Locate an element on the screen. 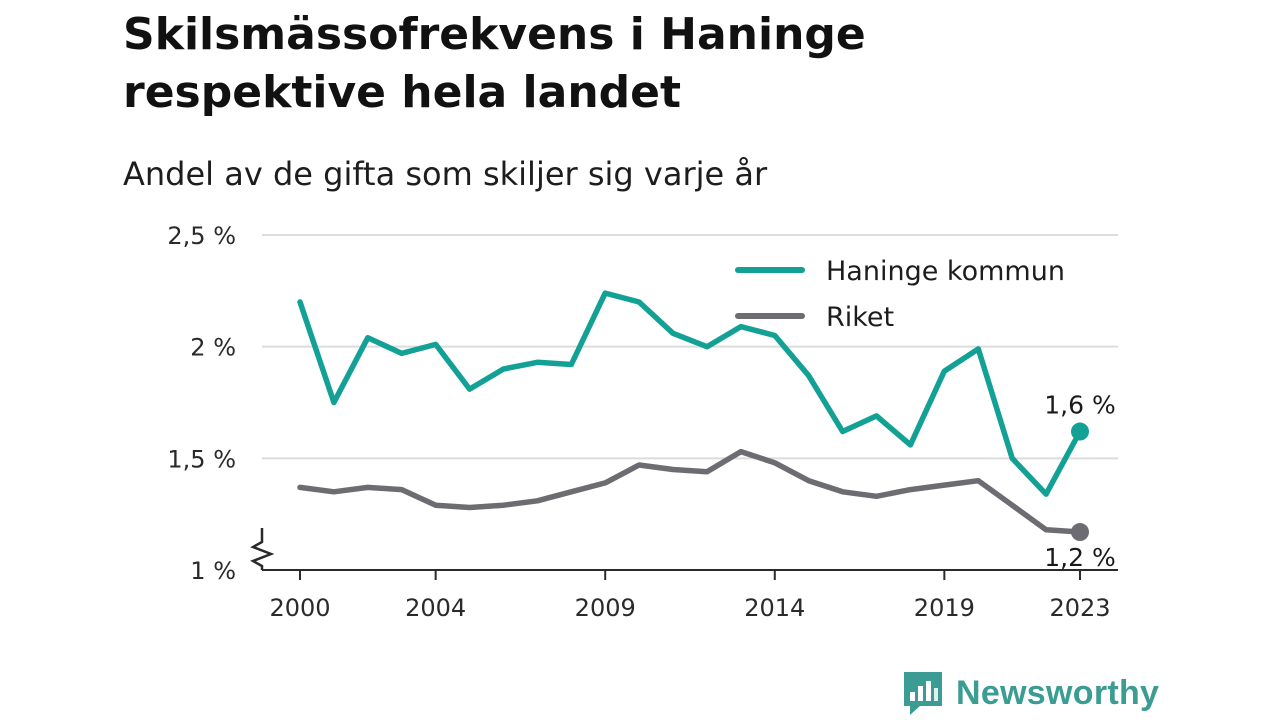 This screenshot has height=720, width=1280. x-tick-label: 2004 is located at coordinates (435, 608).